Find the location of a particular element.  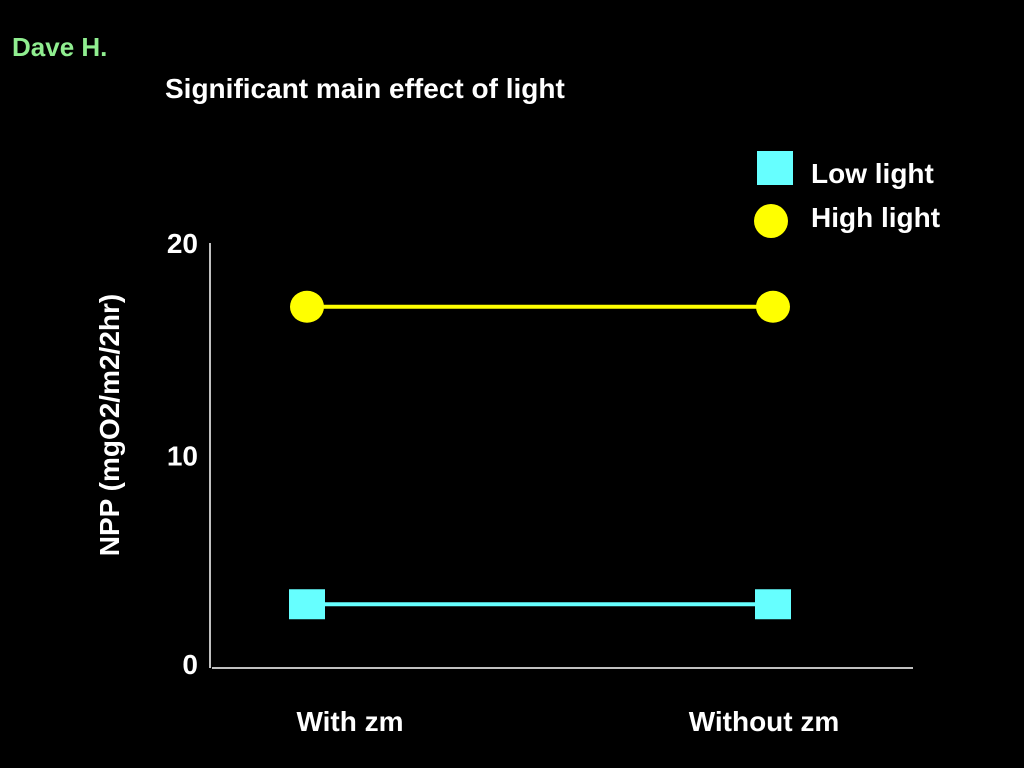

author-name: Dave H. is located at coordinates (60, 47).